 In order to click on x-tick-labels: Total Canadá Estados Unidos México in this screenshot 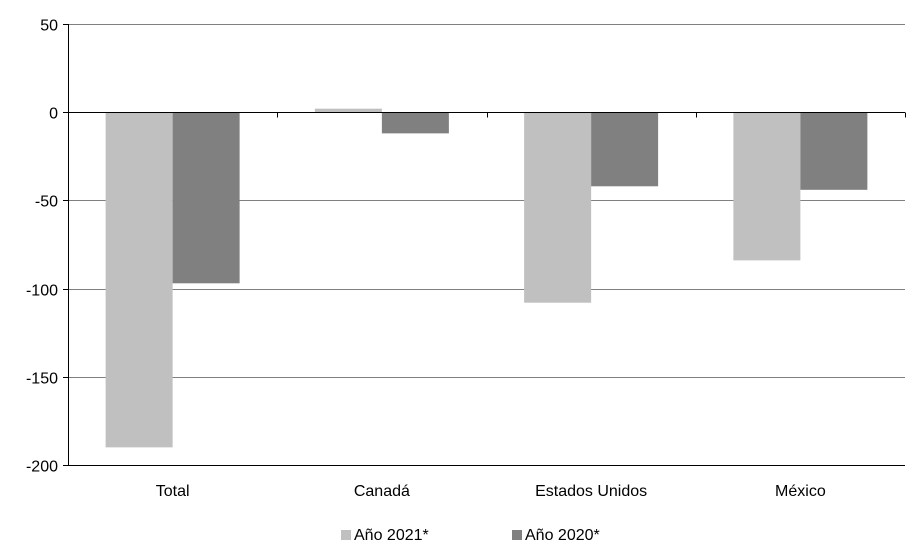, I will do `click(491, 491)`.